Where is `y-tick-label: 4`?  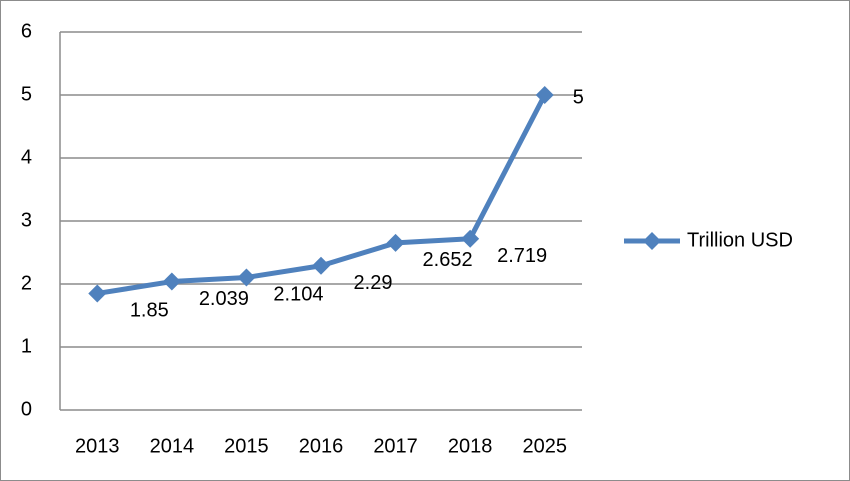
y-tick-label: 4 is located at coordinates (26, 157).